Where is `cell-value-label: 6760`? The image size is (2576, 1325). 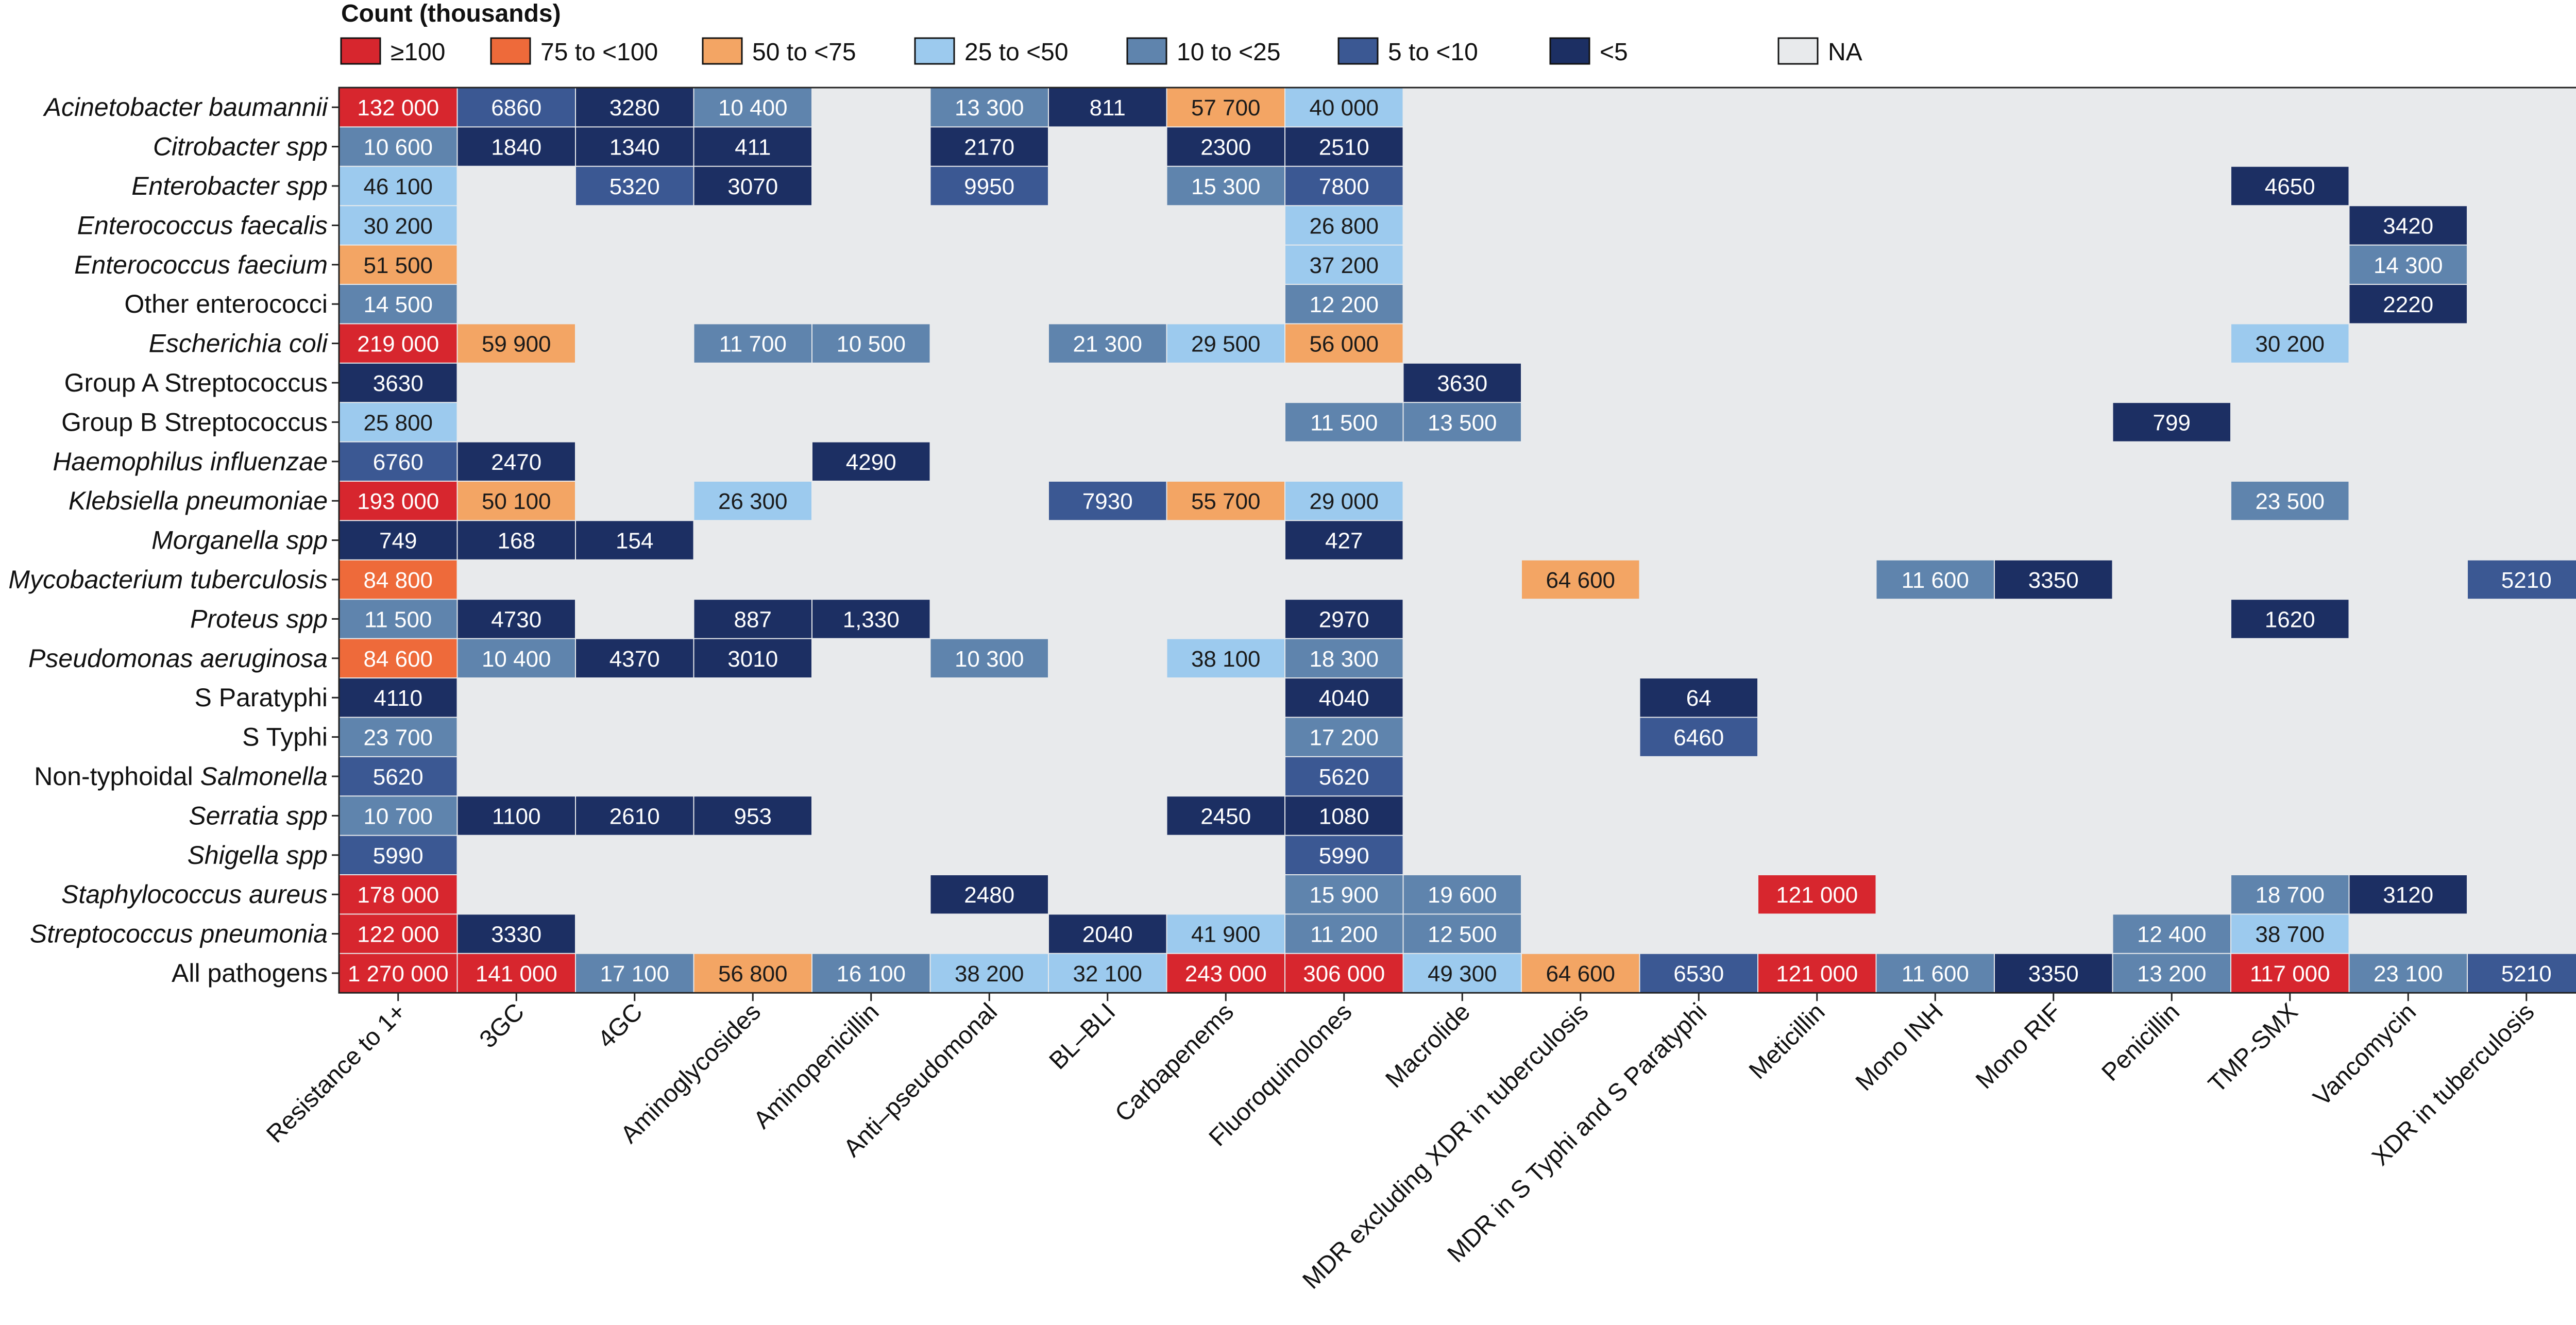
cell-value-label: 6760 is located at coordinates (398, 463).